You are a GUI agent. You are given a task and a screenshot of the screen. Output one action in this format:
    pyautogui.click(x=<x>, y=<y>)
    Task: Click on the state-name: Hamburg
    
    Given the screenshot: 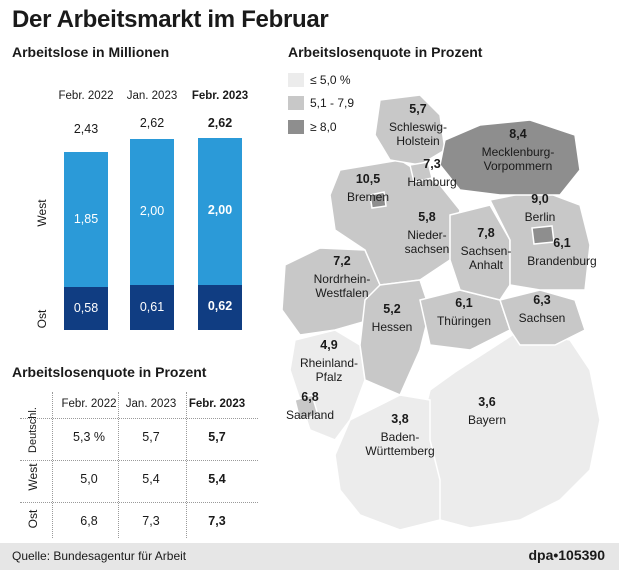 What is the action you would take?
    pyautogui.click(x=432, y=182)
    